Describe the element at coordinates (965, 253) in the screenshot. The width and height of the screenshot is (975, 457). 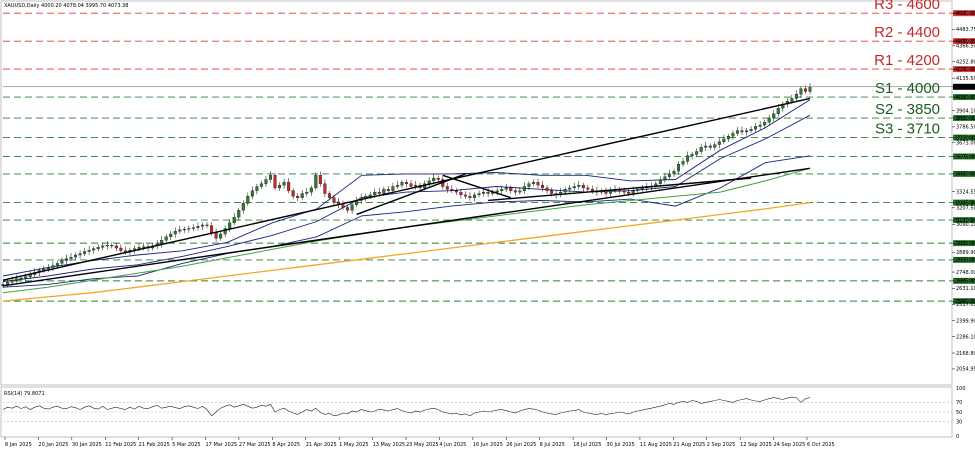
I see `price-tick-label: 2889.90` at that location.